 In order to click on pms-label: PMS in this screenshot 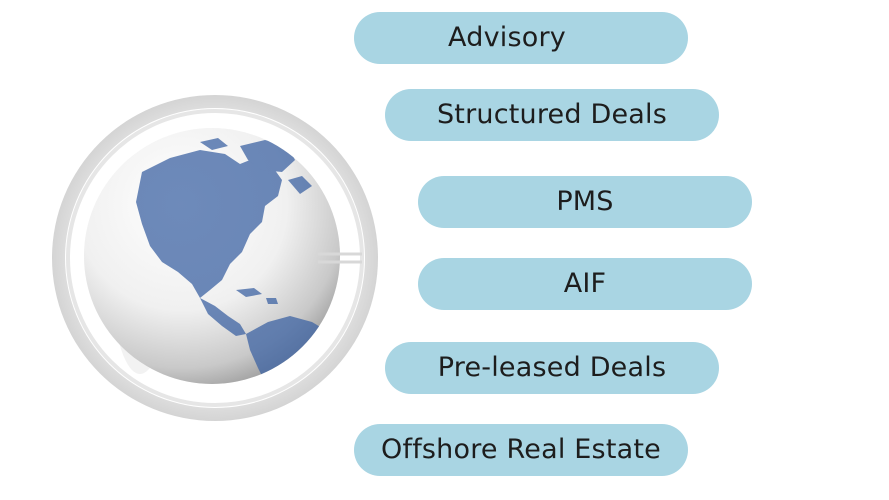, I will do `click(585, 202)`.